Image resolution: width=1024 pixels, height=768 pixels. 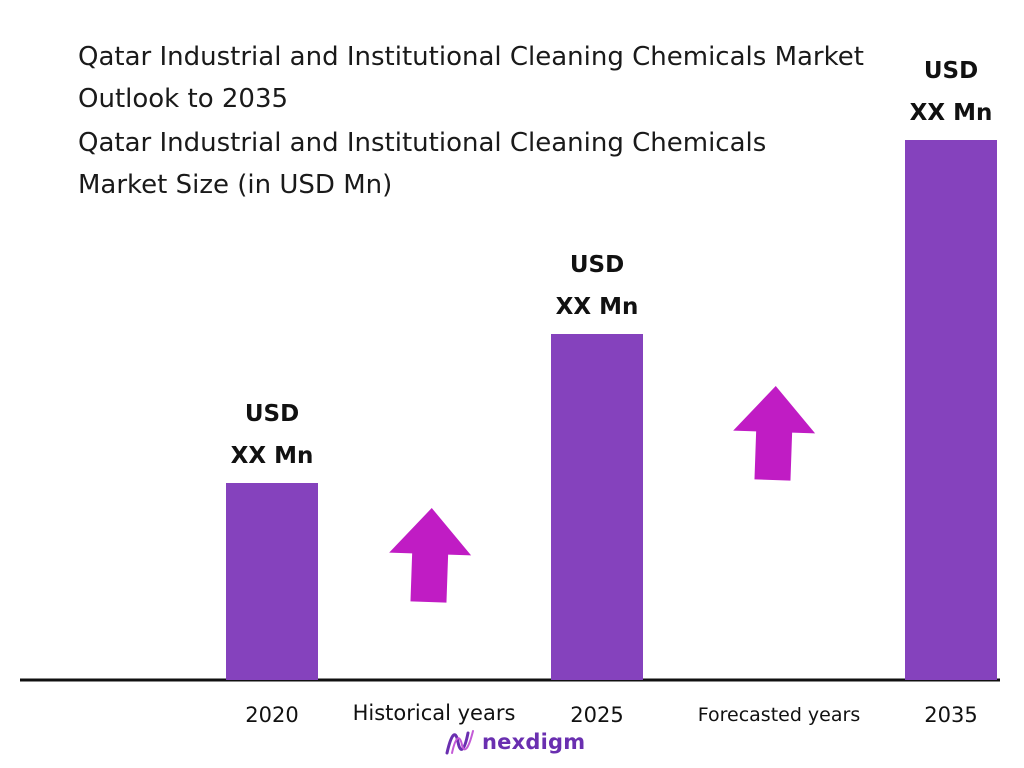 I want to click on nexdigm-logo-icon, so click(x=459, y=742).